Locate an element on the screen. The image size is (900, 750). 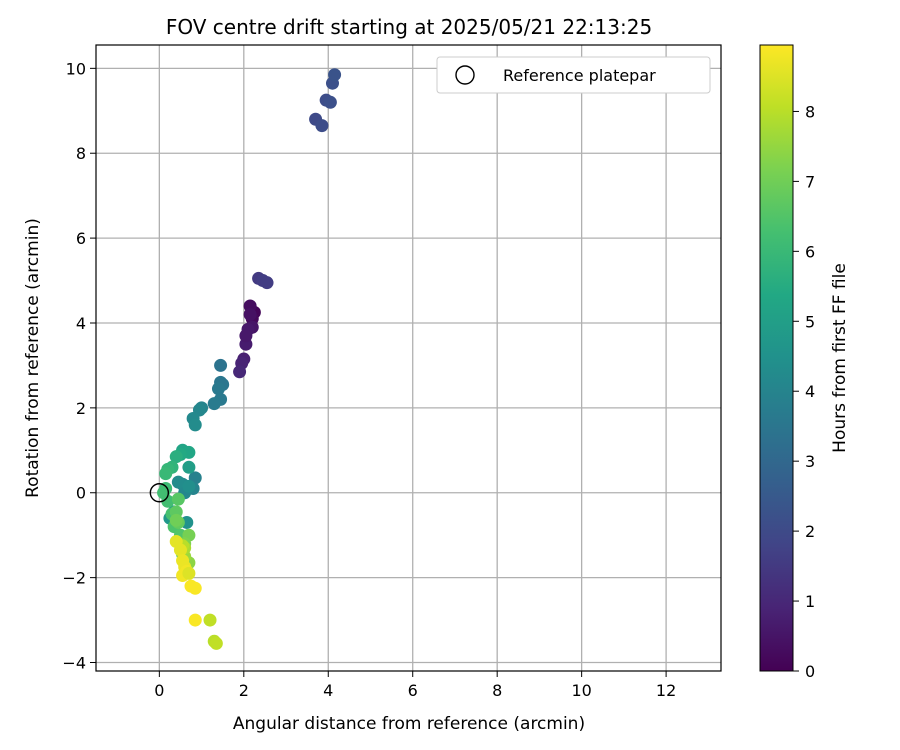
legend-label-reference: Reference platepar is located at coordinates (579, 75).